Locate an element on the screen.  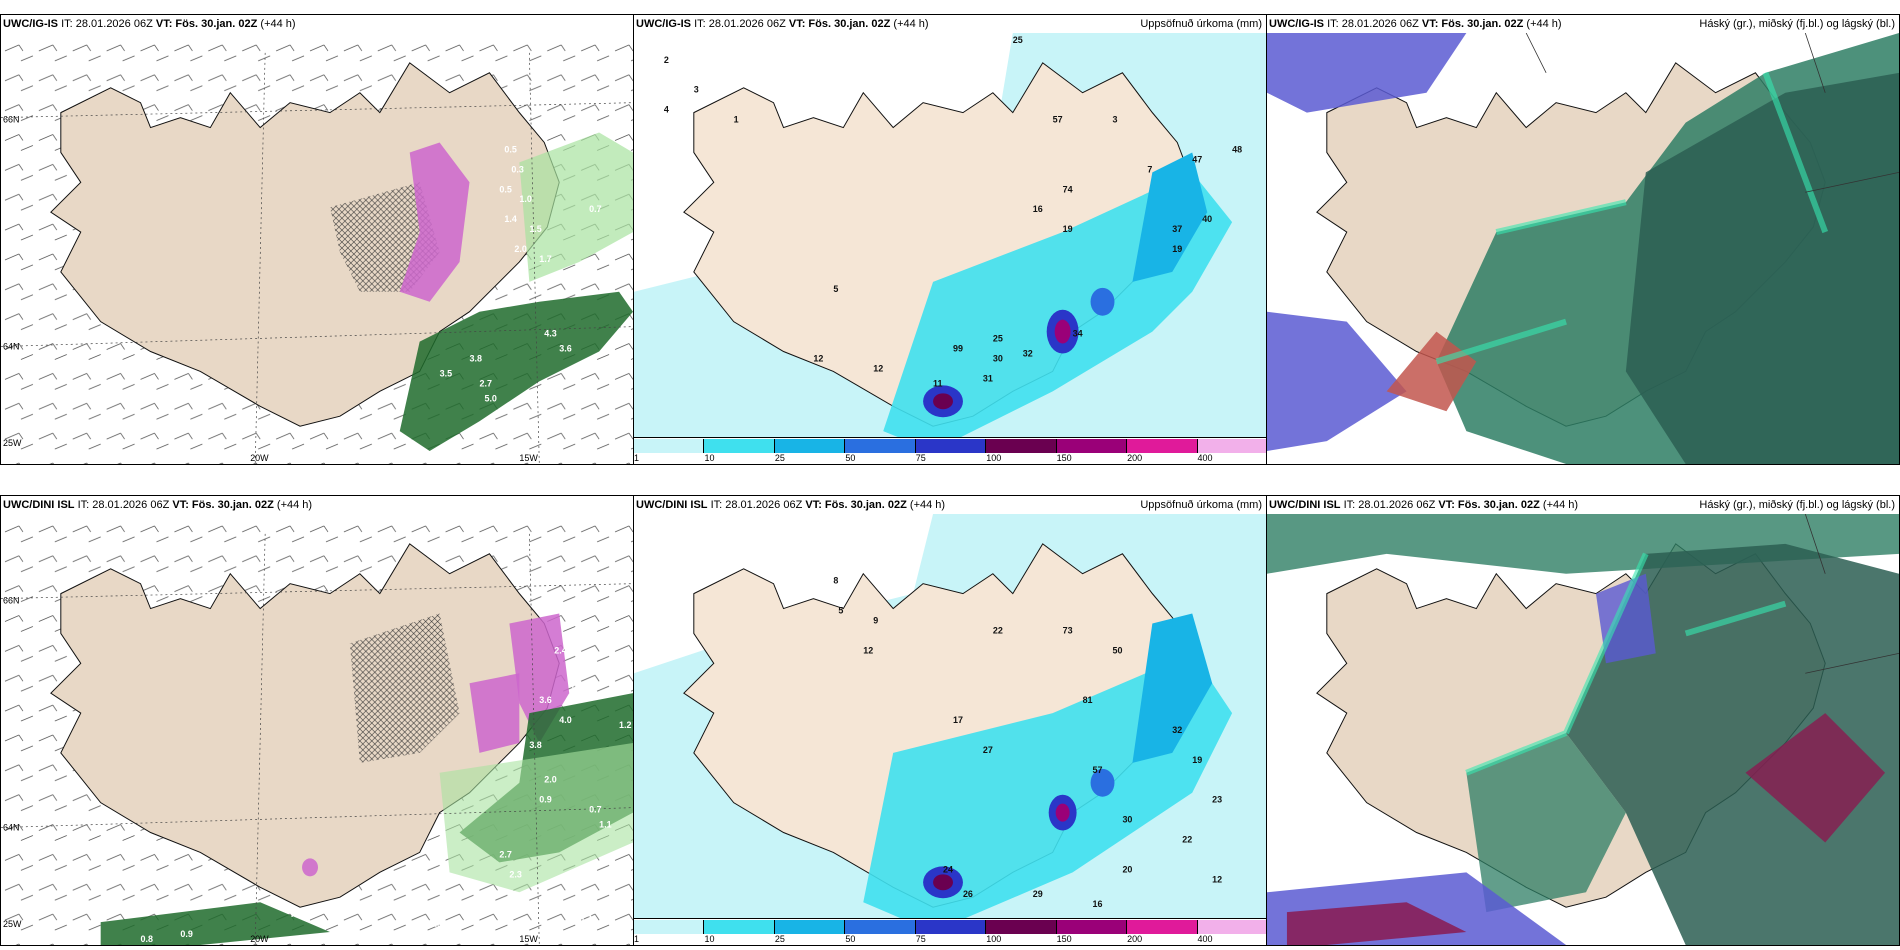
value-label: 3.8 is located at coordinates (476, 358).